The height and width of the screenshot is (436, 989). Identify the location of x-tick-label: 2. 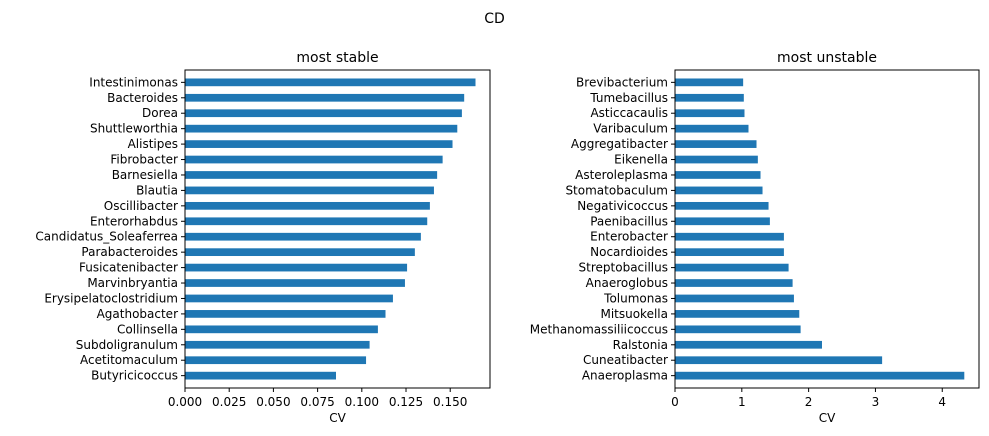
(809, 402).